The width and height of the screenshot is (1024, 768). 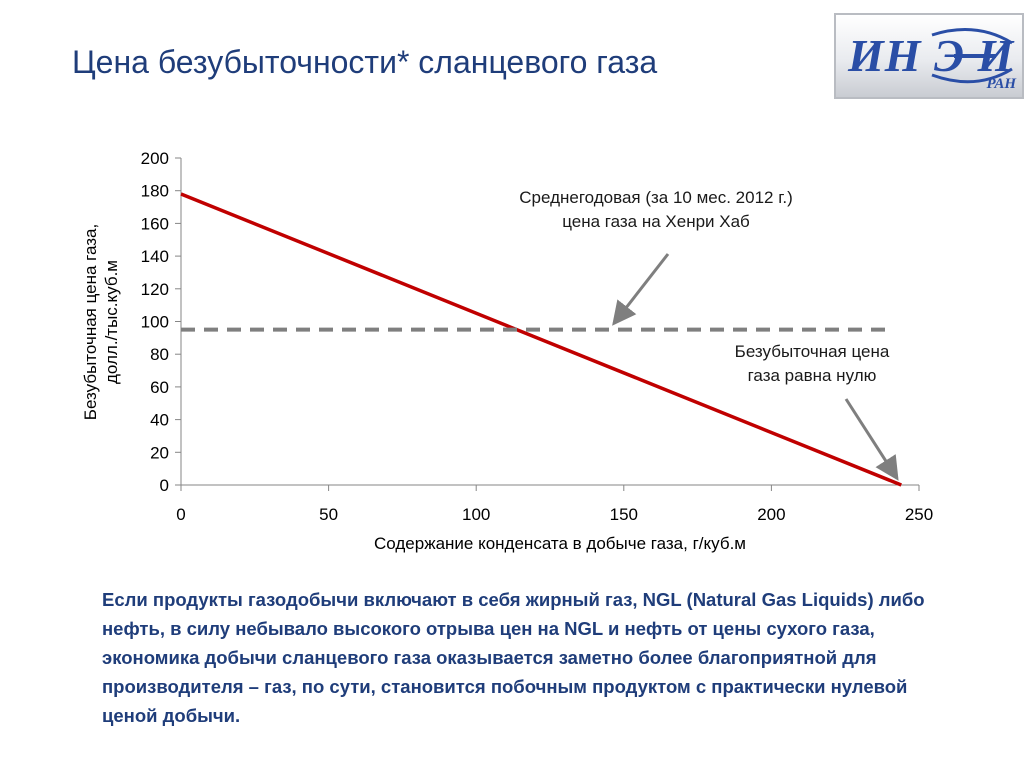 What do you see at coordinates (812, 363) in the screenshot?
I see `annotation-label: Безубыточная цена газа равна нулю` at bounding box center [812, 363].